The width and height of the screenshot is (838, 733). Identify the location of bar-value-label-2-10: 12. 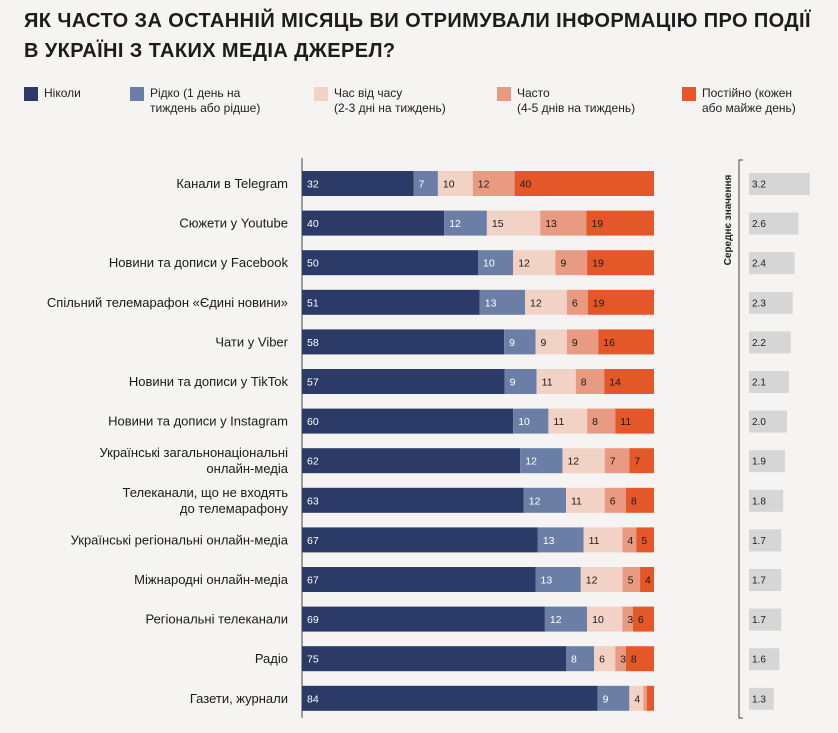
(592, 581).